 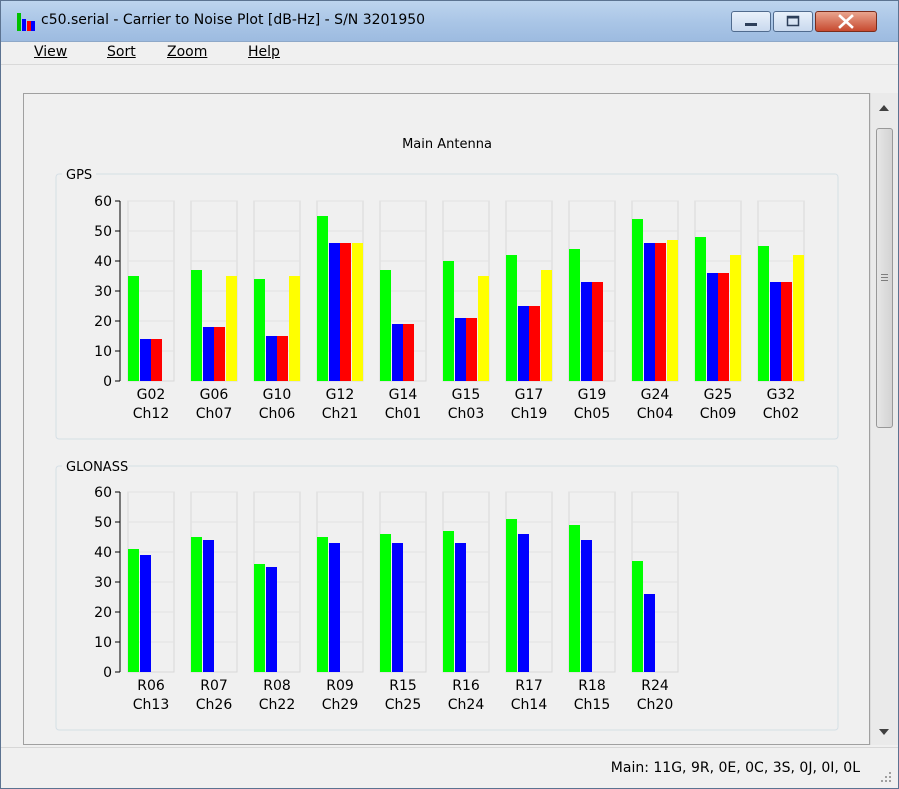 I want to click on menu-zoom-label: Zoom, so click(x=187, y=52).